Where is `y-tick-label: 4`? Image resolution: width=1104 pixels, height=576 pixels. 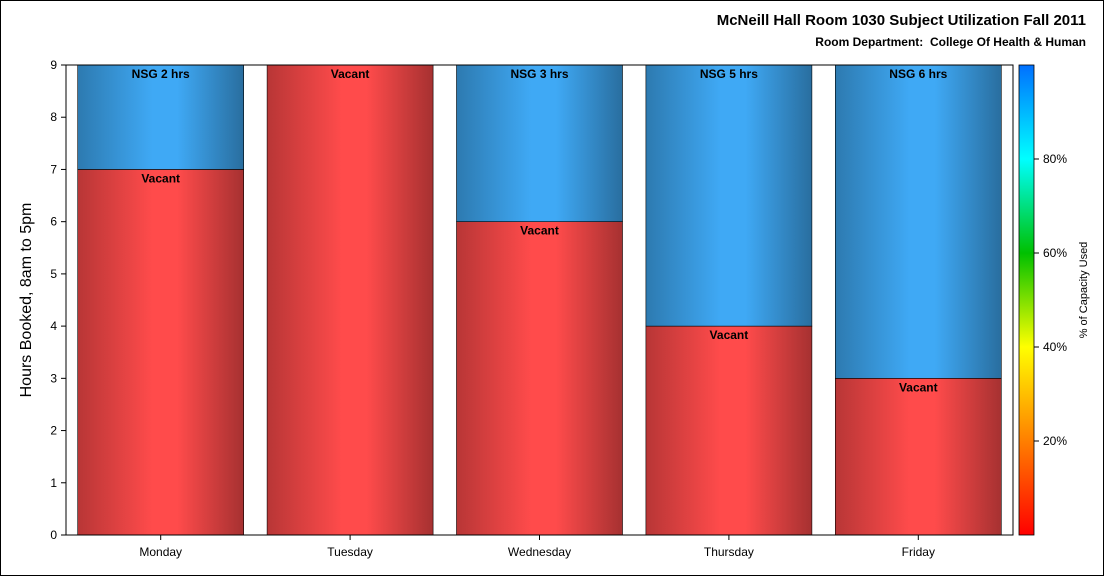 y-tick-label: 4 is located at coordinates (53, 326).